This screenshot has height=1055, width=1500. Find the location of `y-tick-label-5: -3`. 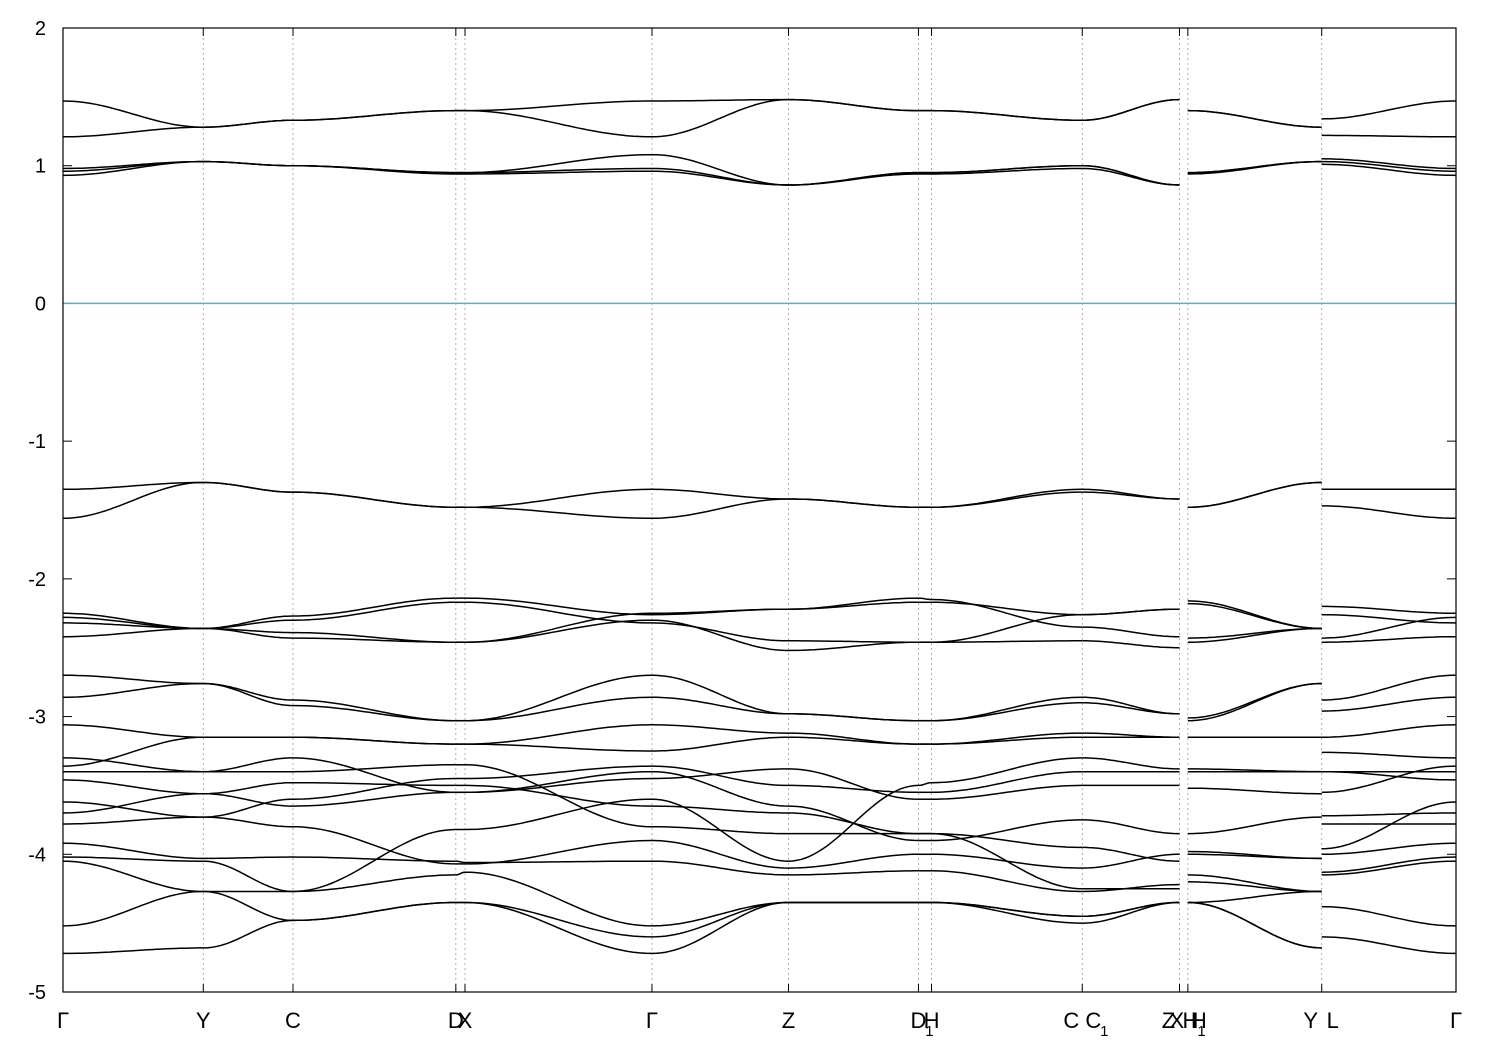

y-tick-label-5: -3 is located at coordinates (37, 718).